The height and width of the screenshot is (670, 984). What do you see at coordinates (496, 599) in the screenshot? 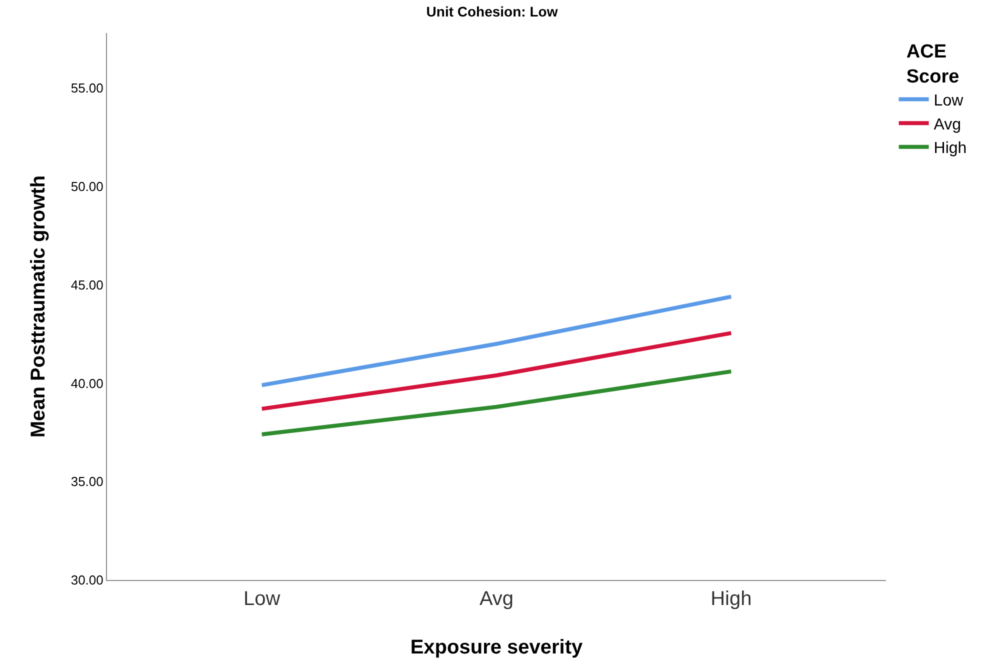
I see `x-tick-label: Avg` at bounding box center [496, 599].